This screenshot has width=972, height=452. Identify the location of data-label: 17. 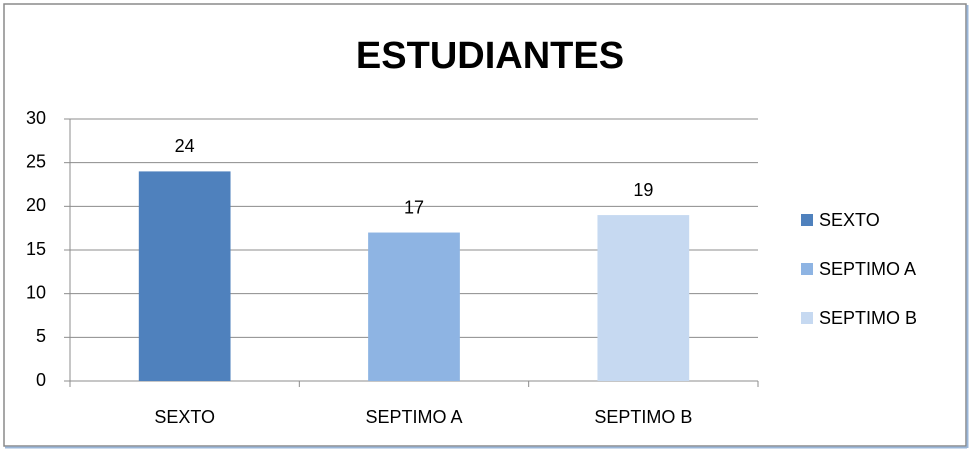
(414, 207).